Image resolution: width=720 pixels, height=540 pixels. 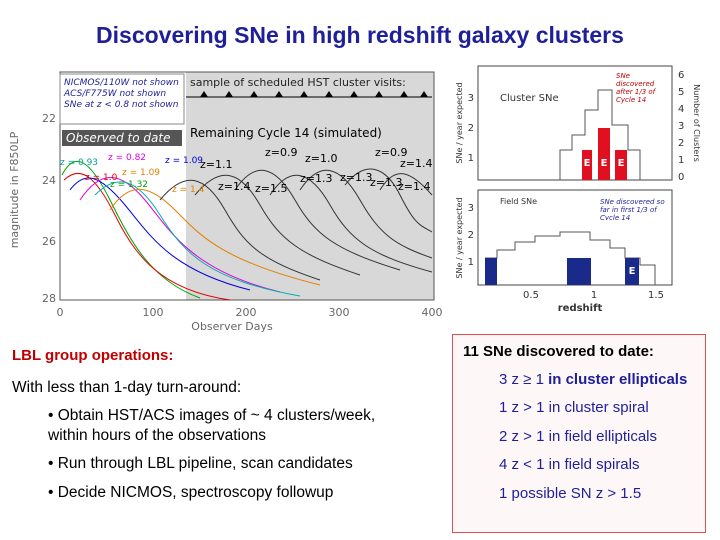 What do you see at coordinates (101, 178) in the screenshot?
I see `z-label: z = 1.0` at bounding box center [101, 178].